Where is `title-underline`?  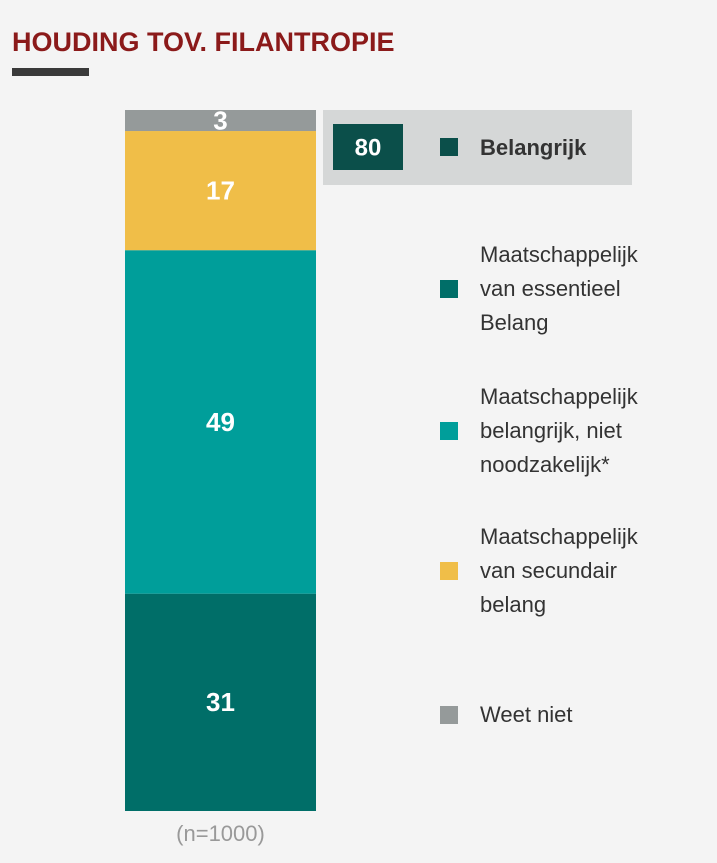 title-underline is located at coordinates (50, 72).